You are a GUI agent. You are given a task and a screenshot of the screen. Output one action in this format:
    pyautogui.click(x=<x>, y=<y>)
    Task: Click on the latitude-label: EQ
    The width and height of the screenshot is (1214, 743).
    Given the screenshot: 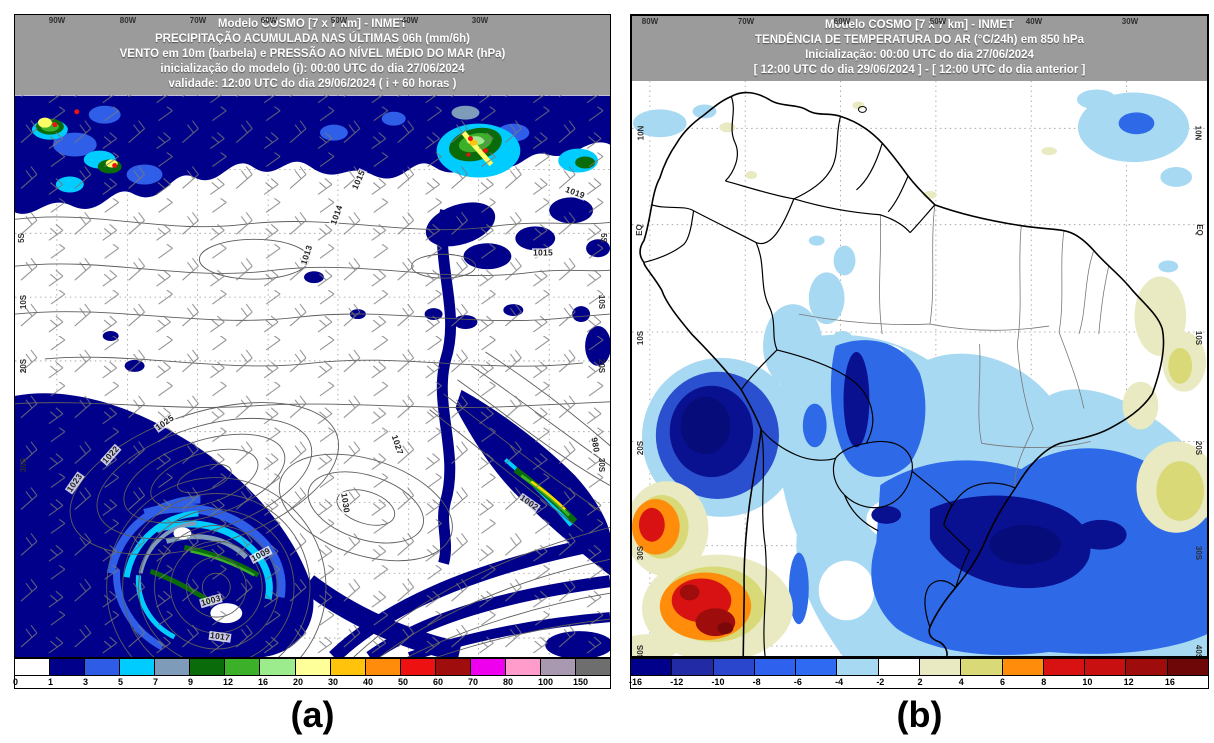 What is the action you would take?
    pyautogui.click(x=639, y=230)
    